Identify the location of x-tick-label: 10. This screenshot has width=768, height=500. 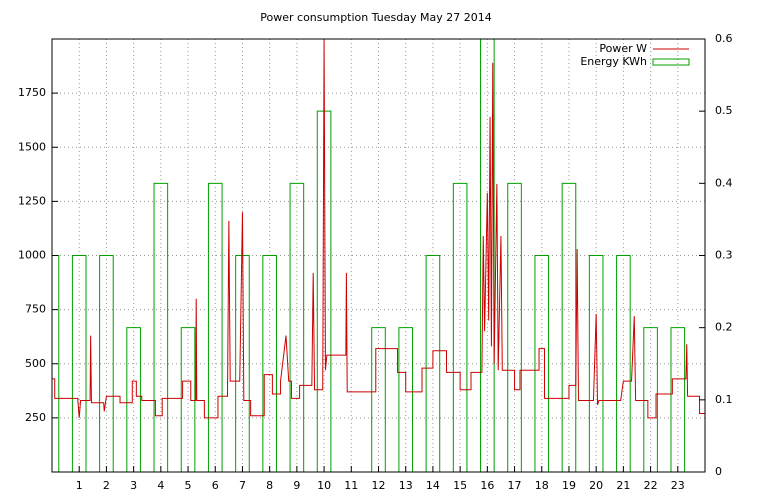
(324, 485).